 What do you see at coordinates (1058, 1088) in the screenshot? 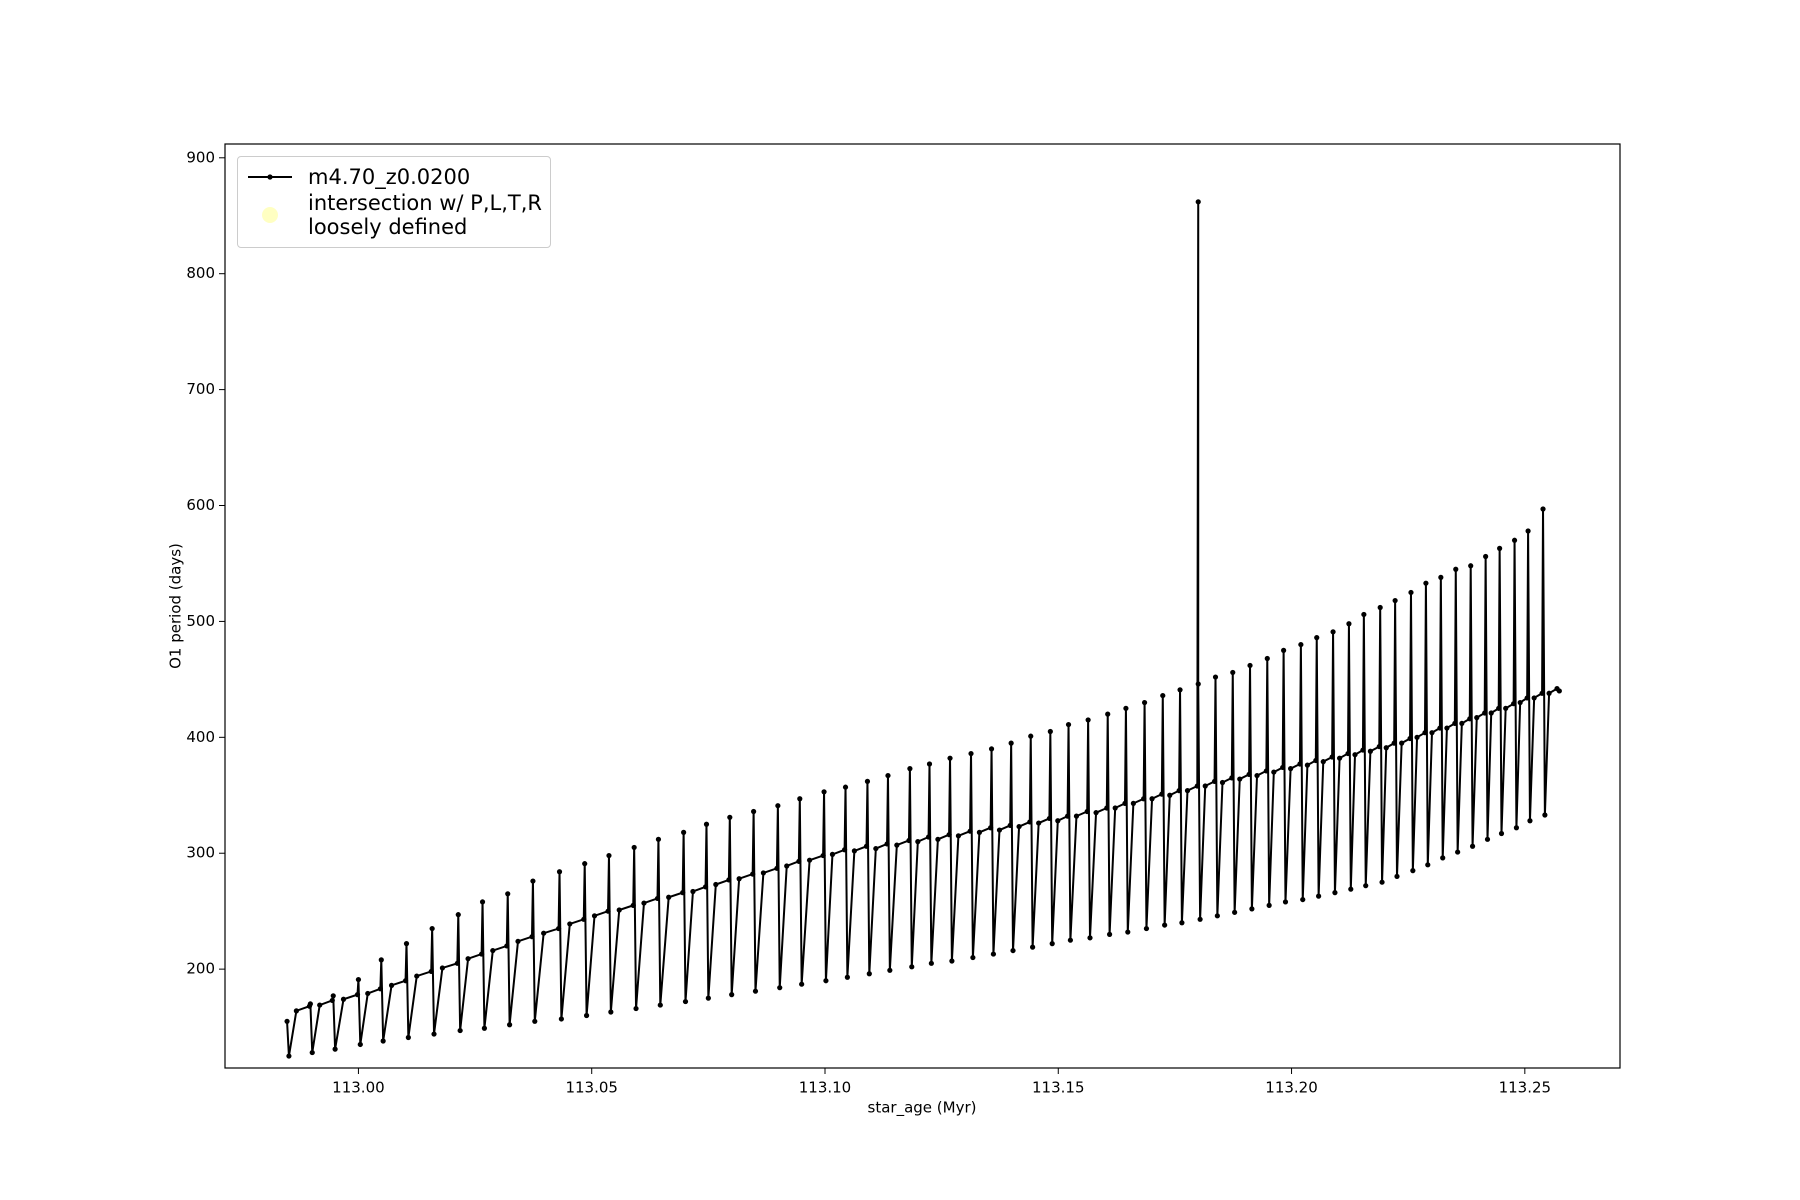
I see `x-tick-label: 113.15` at bounding box center [1058, 1088].